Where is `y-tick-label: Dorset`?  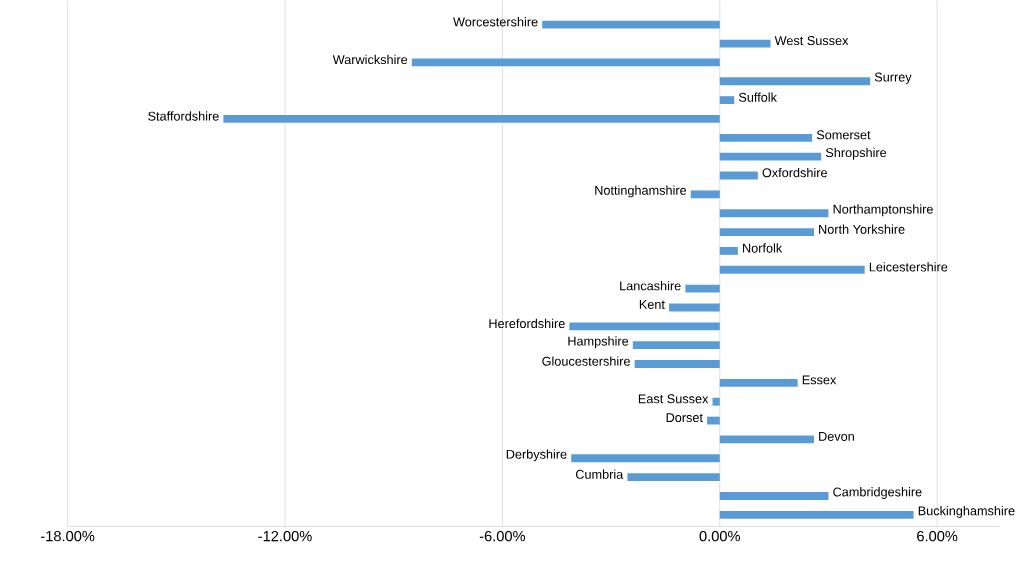 y-tick-label: Dorset is located at coordinates (684, 418).